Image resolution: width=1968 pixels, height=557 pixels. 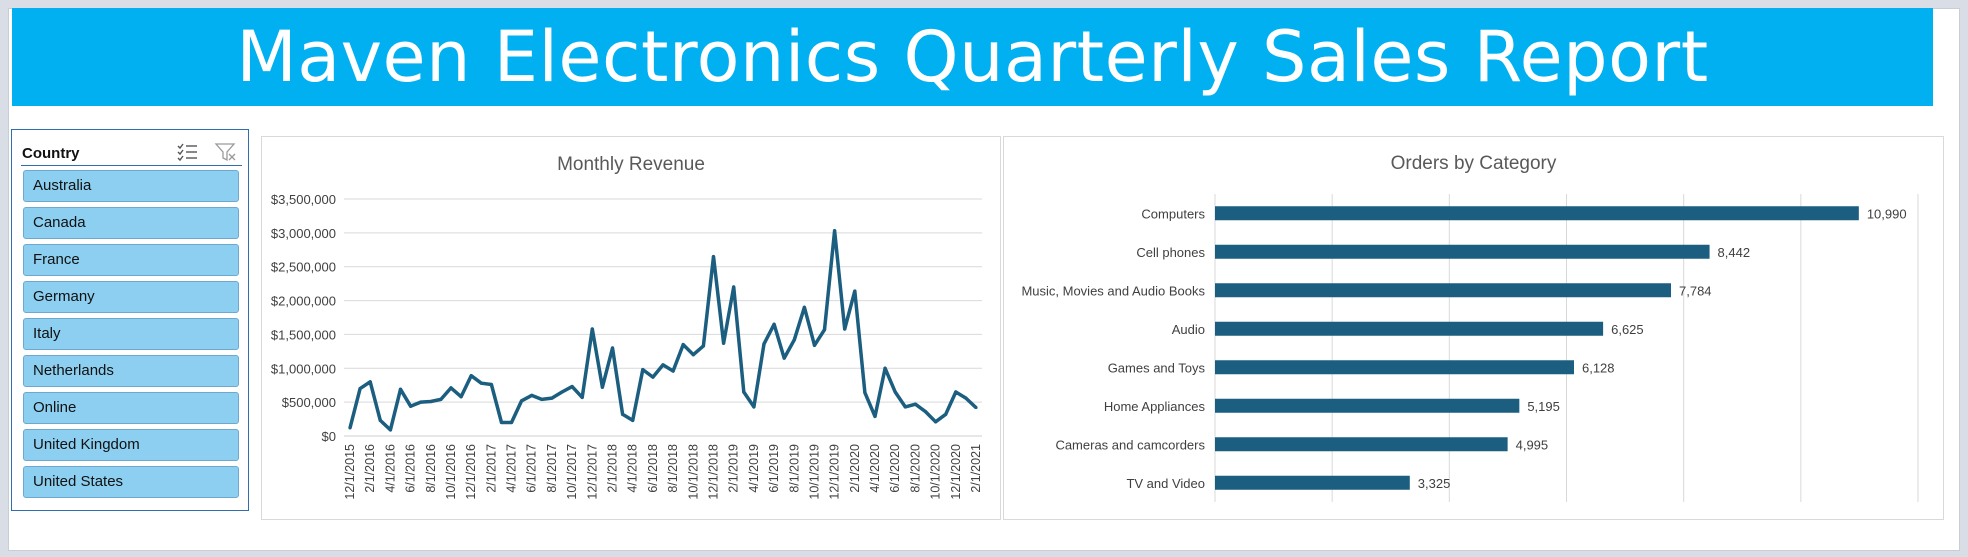 What do you see at coordinates (1627, 329) in the screenshot?
I see `bar-value-label: 6,625` at bounding box center [1627, 329].